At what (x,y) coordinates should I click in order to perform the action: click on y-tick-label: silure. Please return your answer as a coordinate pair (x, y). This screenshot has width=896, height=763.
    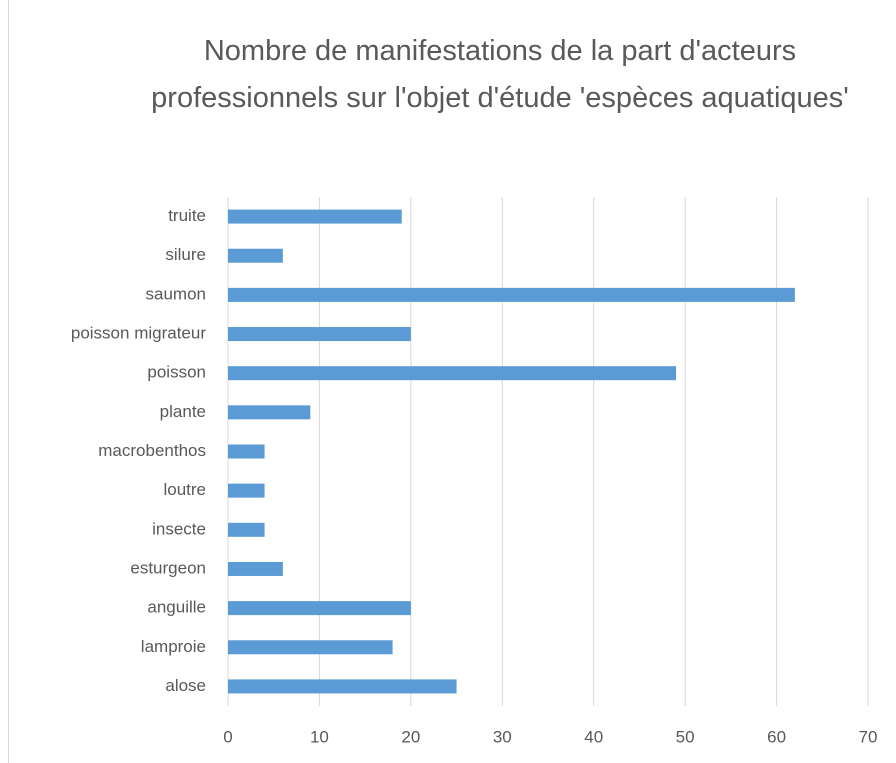
    Looking at the image, I should click on (185, 254).